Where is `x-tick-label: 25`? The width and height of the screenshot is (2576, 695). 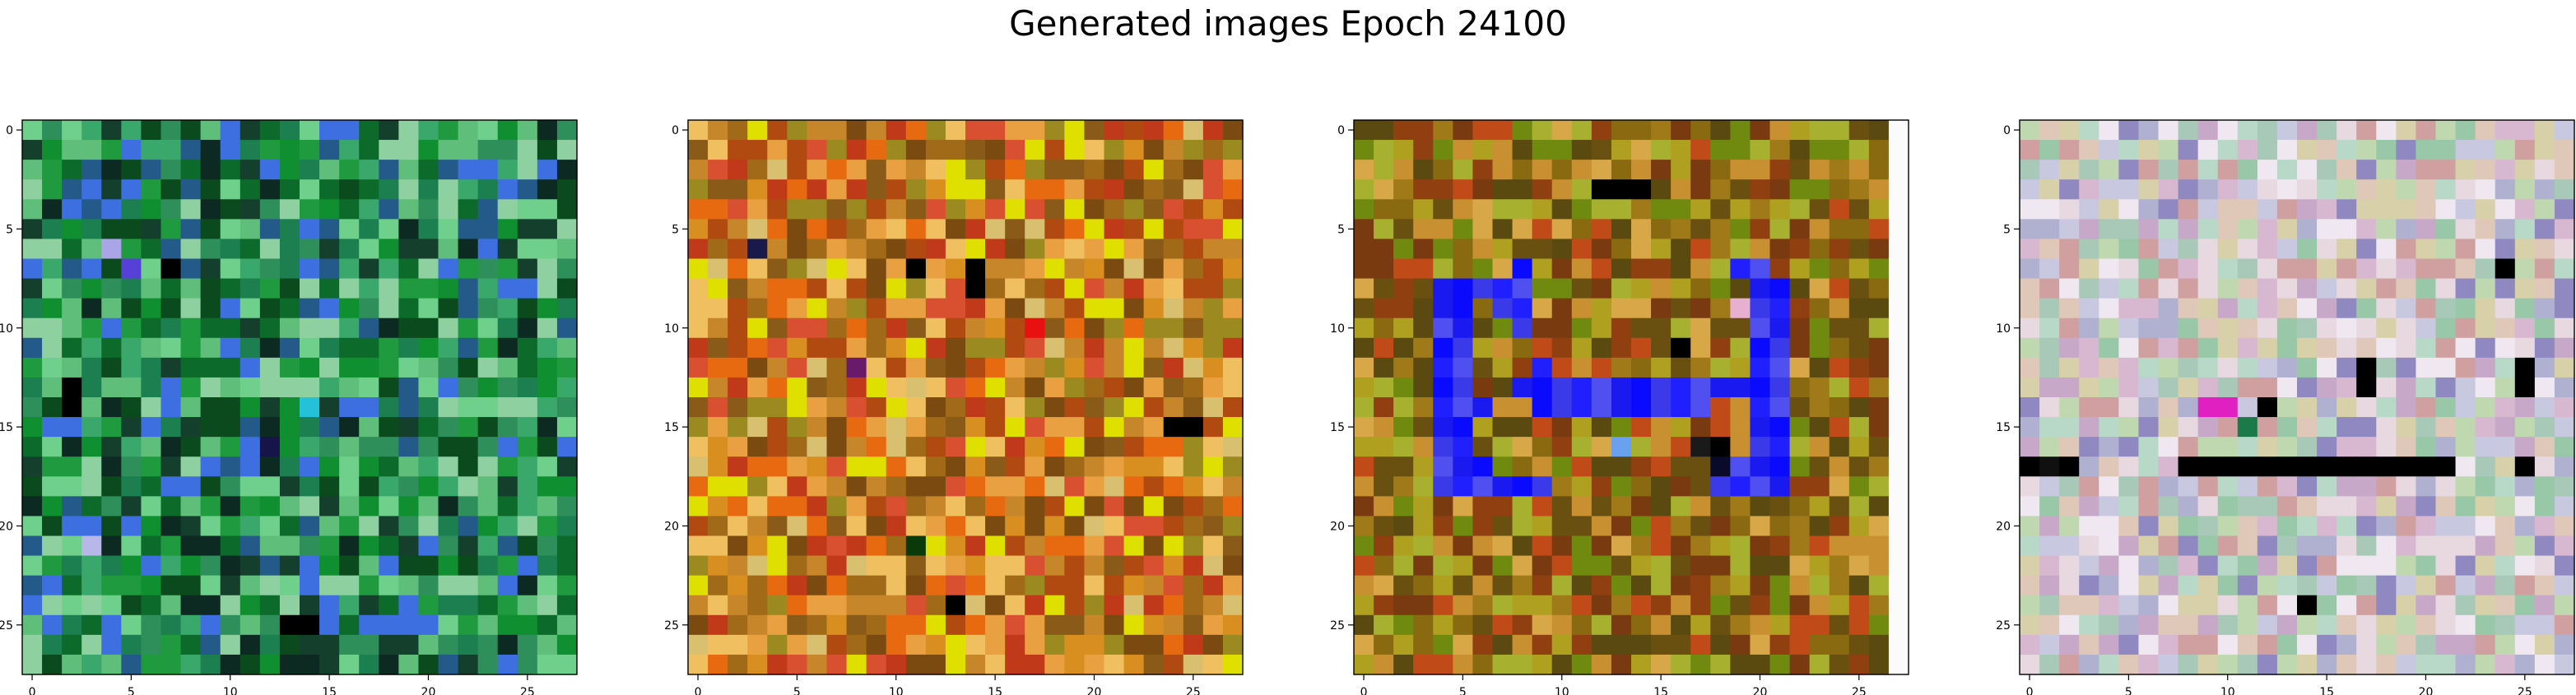 x-tick-label: 25 is located at coordinates (1193, 690).